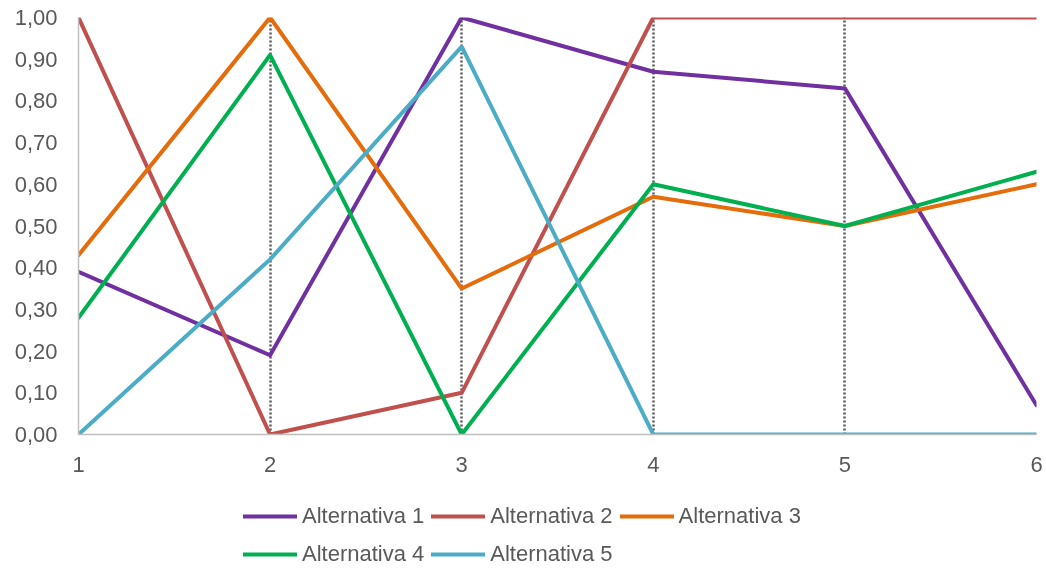  What do you see at coordinates (78, 464) in the screenshot?
I see `x-tick-label: 1` at bounding box center [78, 464].